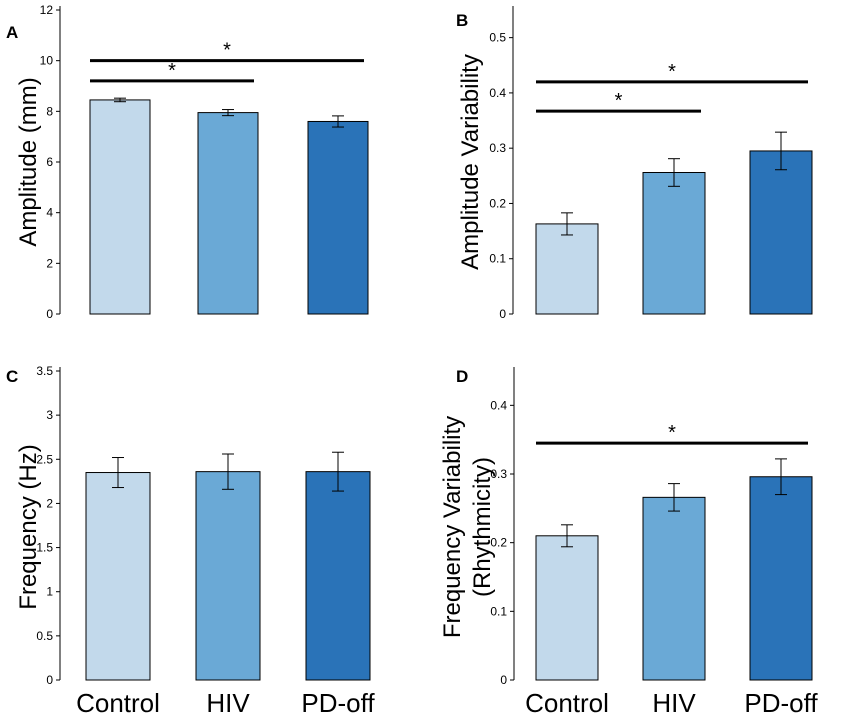  Describe the element at coordinates (482, 527) in the screenshot. I see `y-axis-label-line2: (Rhythmicity)` at that location.